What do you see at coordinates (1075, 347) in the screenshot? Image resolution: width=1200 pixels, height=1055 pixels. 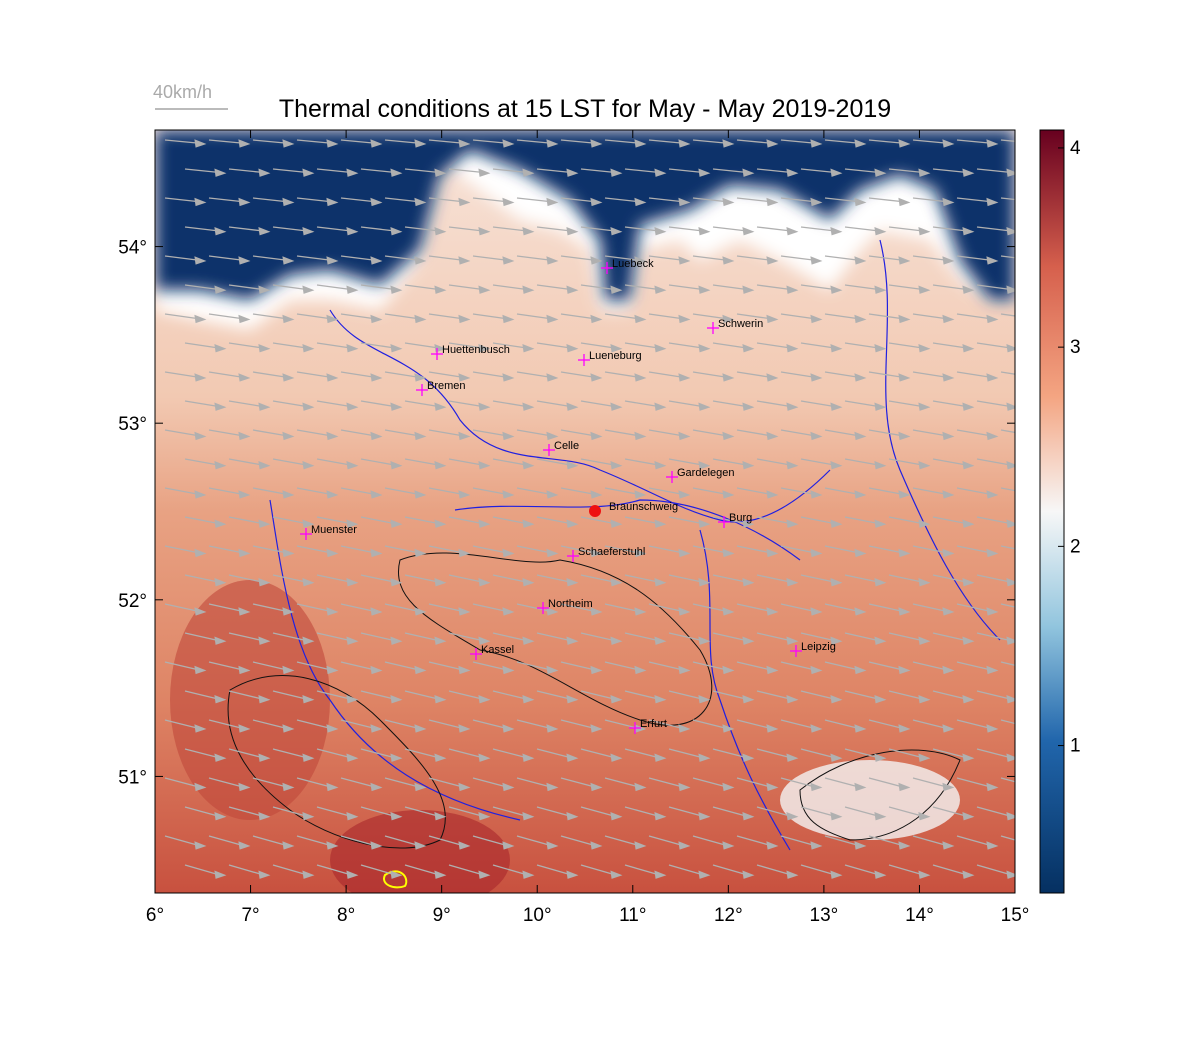 I see `colorbar-tick-label: 3` at bounding box center [1075, 347].